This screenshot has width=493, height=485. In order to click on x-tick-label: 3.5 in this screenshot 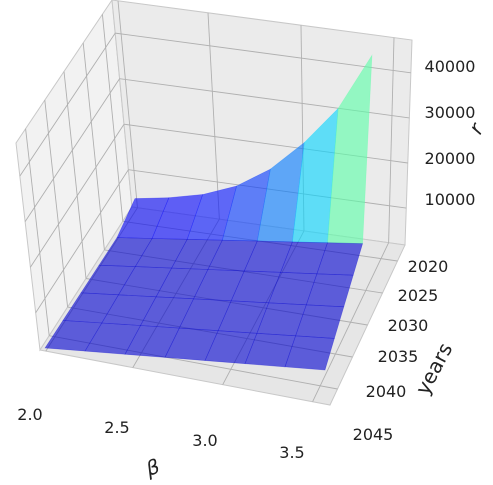, I will do `click(291, 452)`.